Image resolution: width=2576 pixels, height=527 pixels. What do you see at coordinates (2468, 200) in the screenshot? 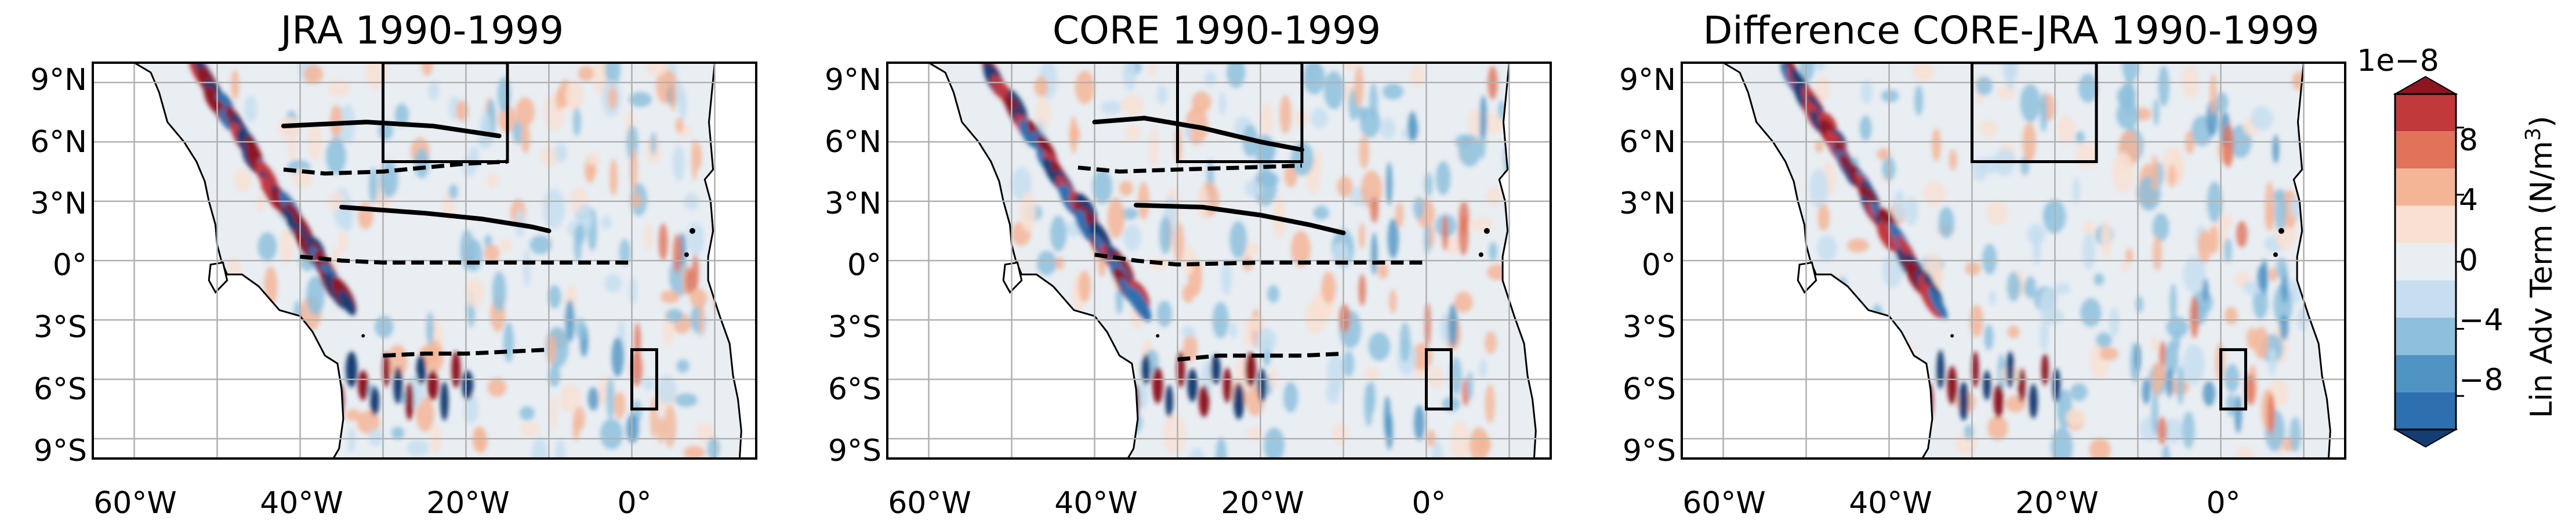
I see `colorbar-tick-label: 4` at bounding box center [2468, 200].